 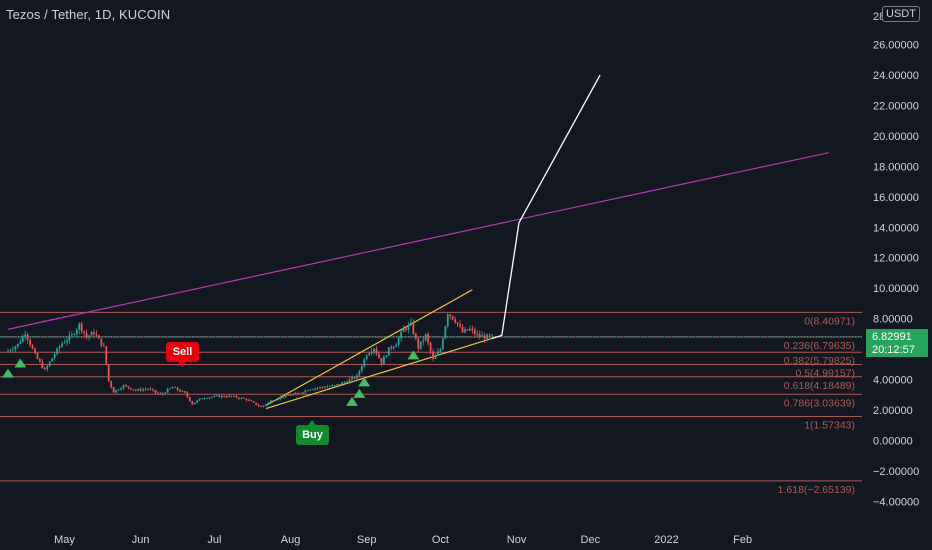 I want to click on y-axis-label: −4.00000, so click(x=896, y=502).